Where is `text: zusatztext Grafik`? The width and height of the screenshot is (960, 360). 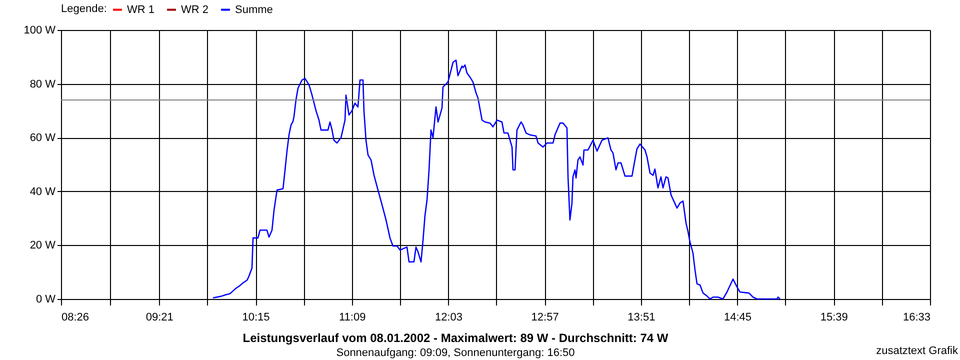
text: zusatztext Grafik is located at coordinates (917, 351).